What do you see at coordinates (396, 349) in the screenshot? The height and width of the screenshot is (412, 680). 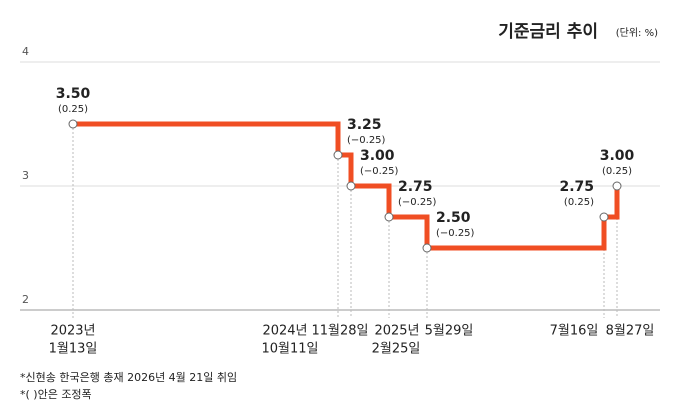 I see `x-tick-label: 2월25일` at bounding box center [396, 349].